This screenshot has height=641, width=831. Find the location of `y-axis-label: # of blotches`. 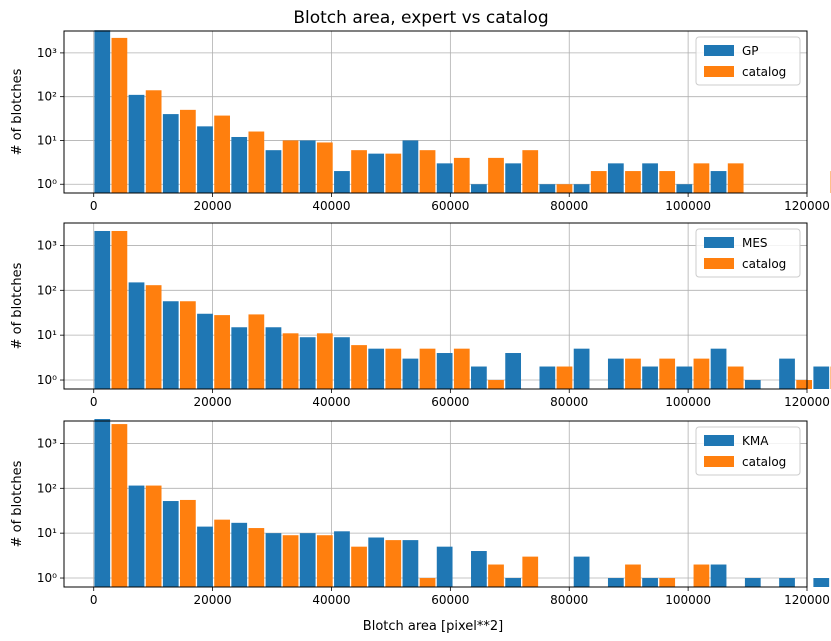

y-axis-label: # of blotches is located at coordinates (17, 305).